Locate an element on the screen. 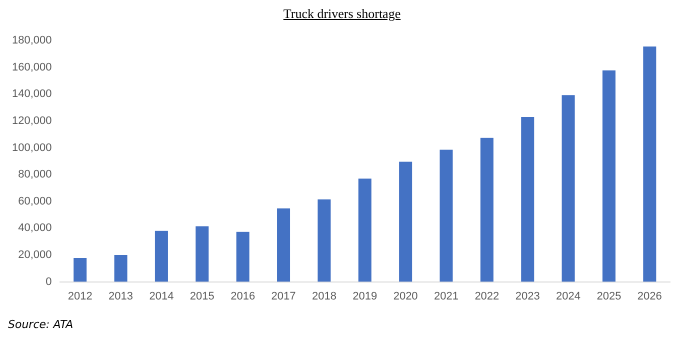 This screenshot has height=341, width=684. y-tick-label: 60,000 is located at coordinates (35, 201).